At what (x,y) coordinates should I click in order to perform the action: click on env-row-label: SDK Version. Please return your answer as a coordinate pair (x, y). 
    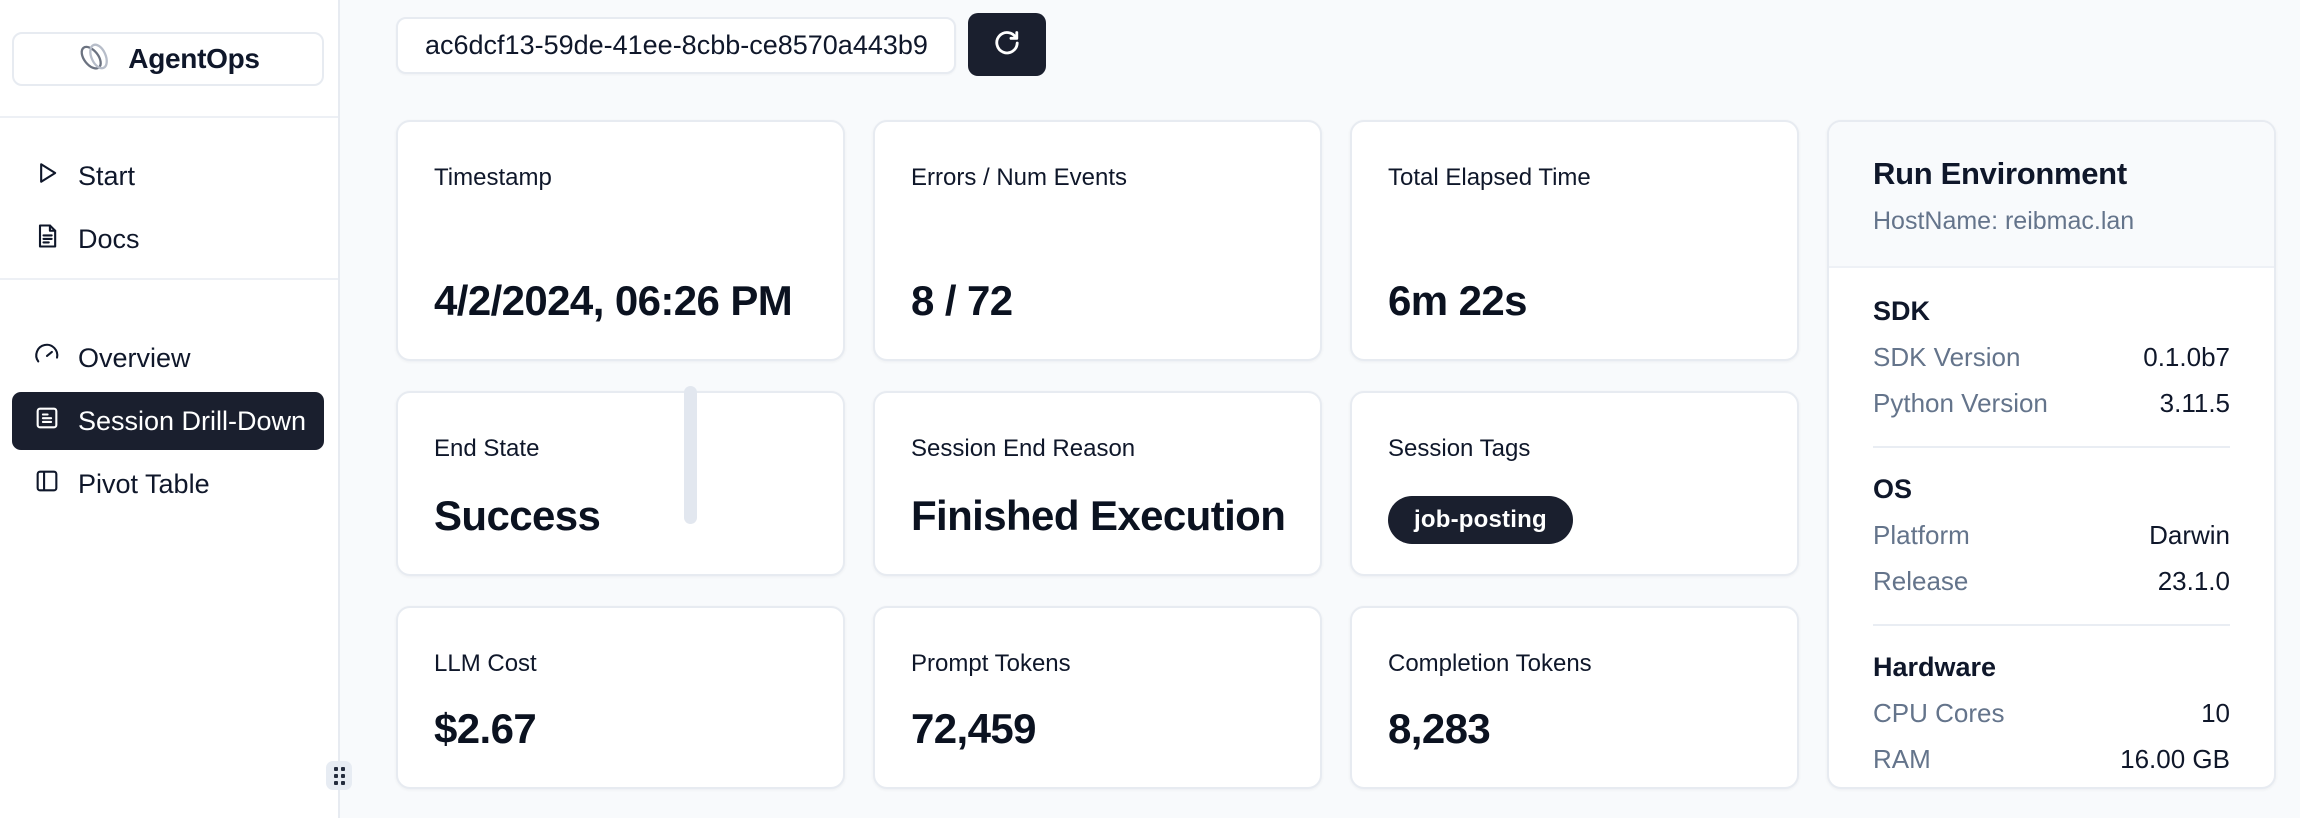
    Looking at the image, I should click on (1947, 357).